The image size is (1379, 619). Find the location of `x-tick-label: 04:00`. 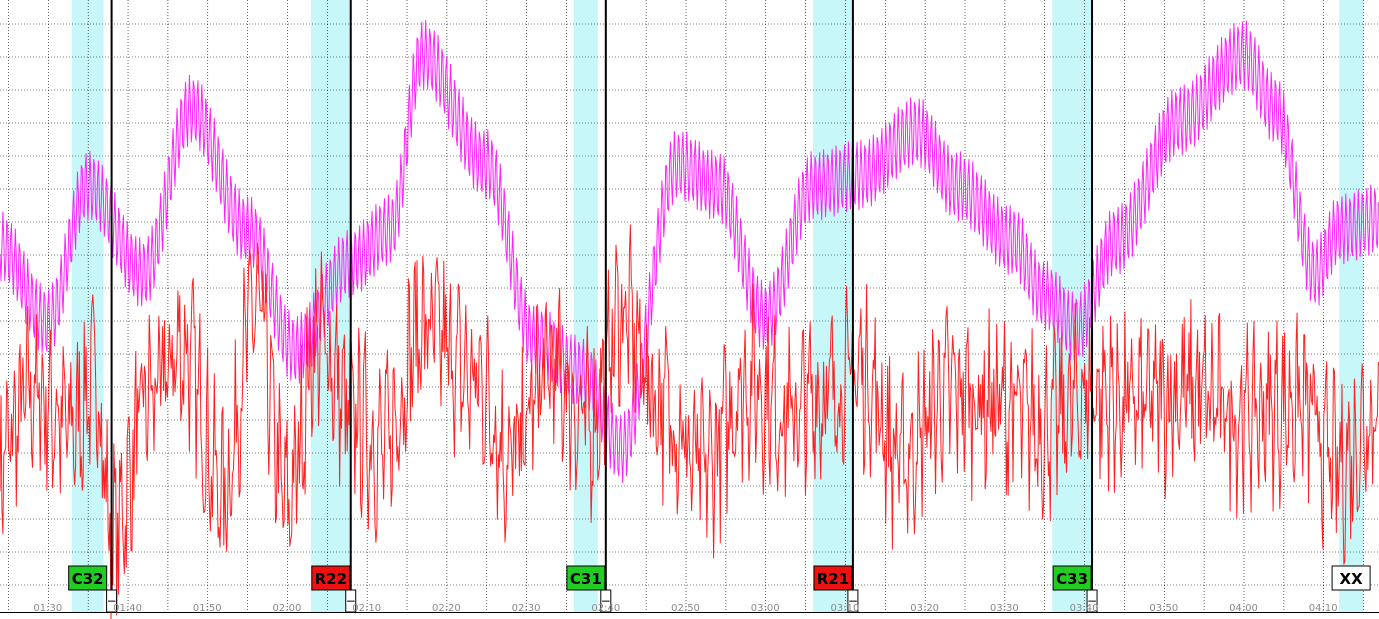

x-tick-label: 04:00 is located at coordinates (1243, 608).